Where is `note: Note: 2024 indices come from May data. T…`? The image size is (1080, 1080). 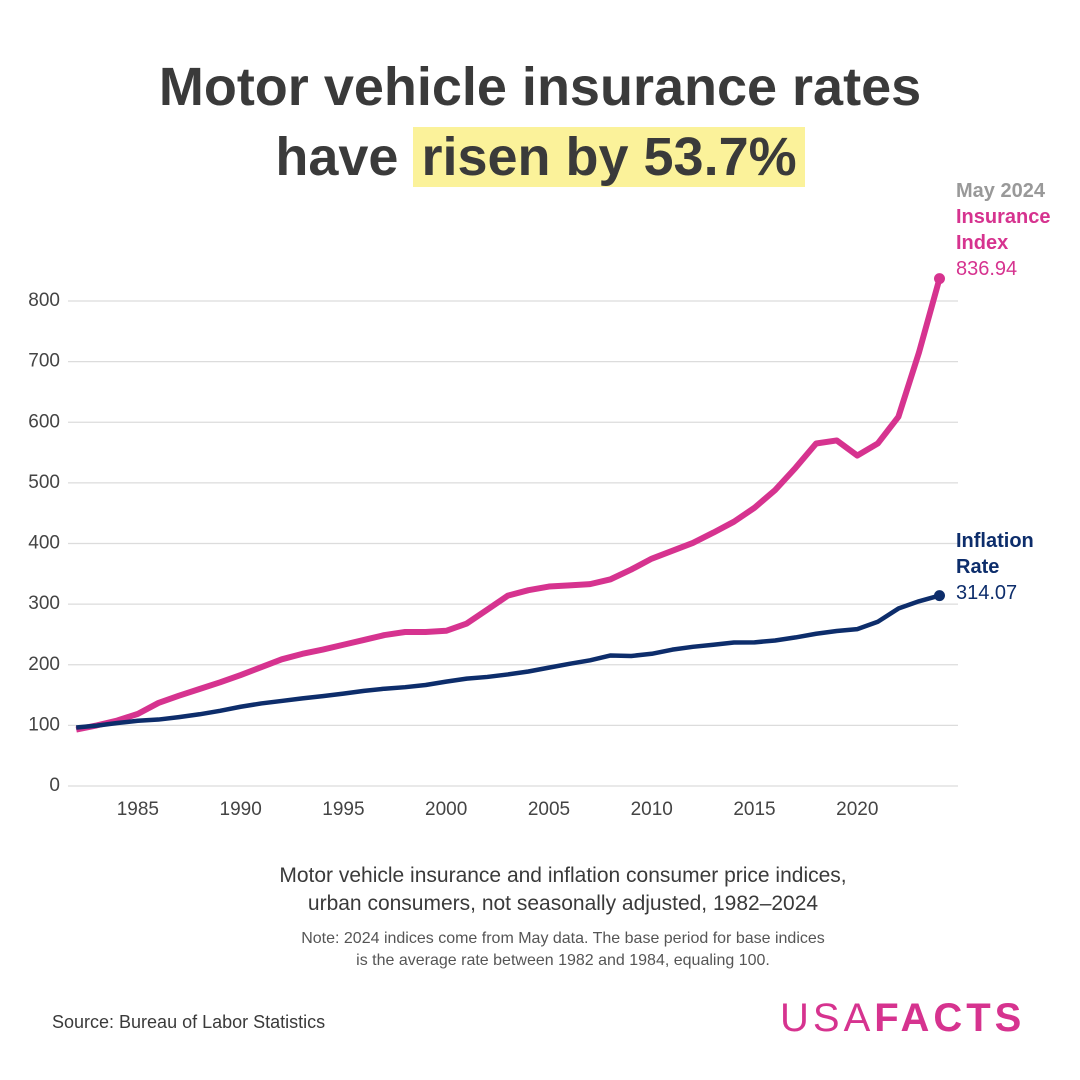 note: Note: 2024 indices come from May data. T… is located at coordinates (540, 950).